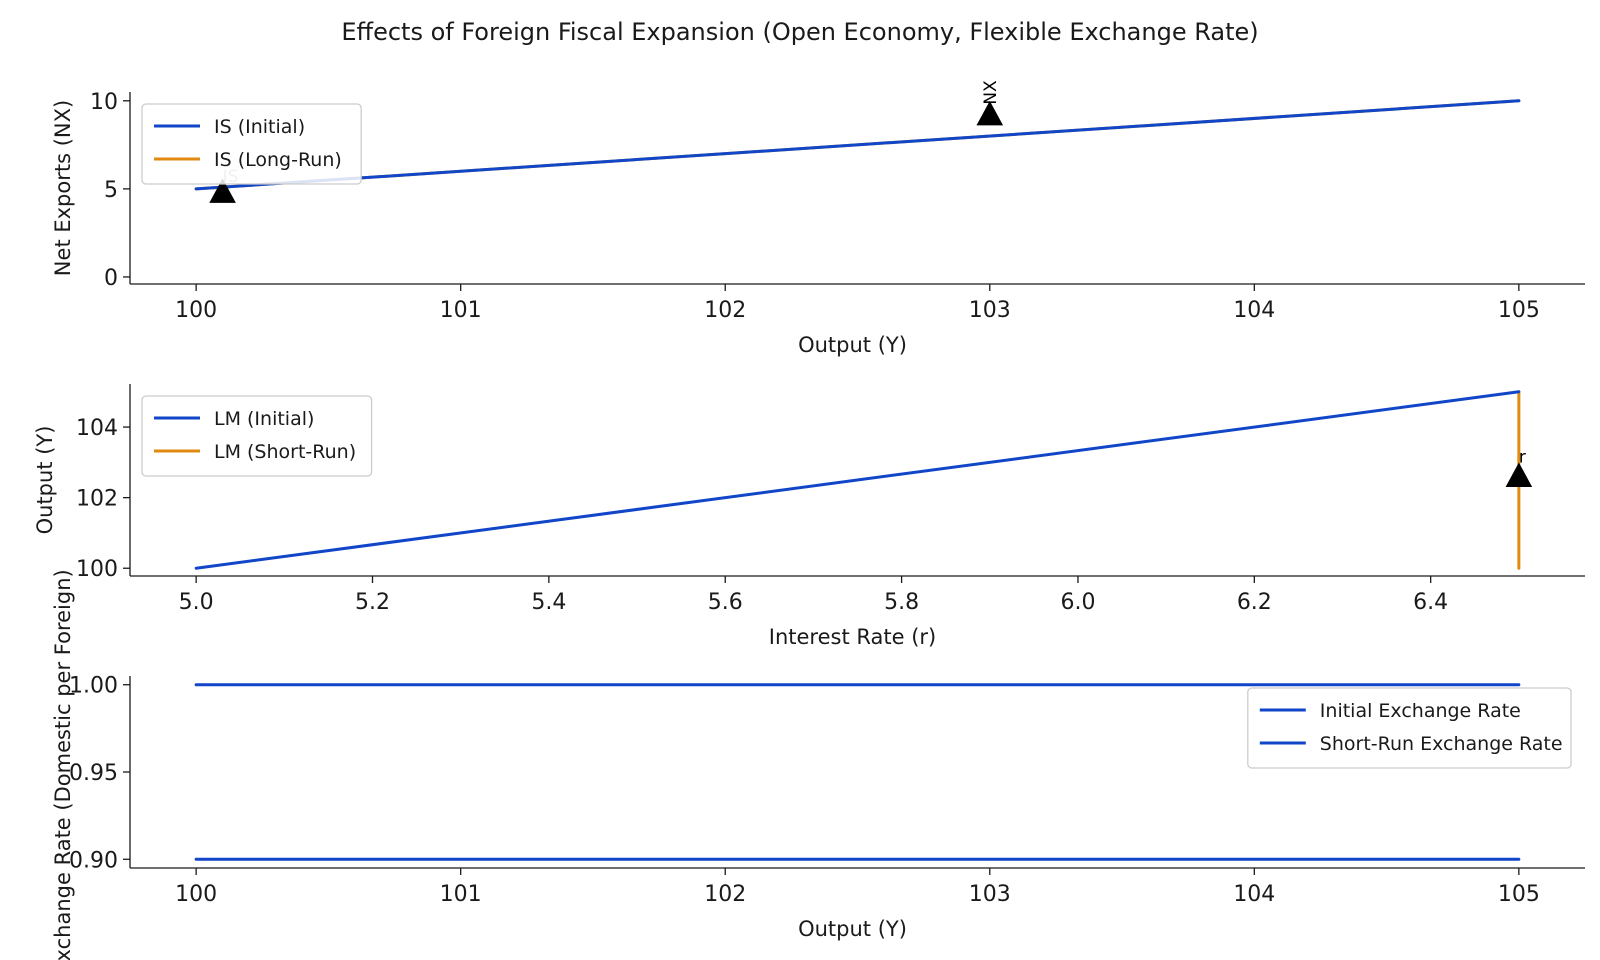  Describe the element at coordinates (264, 419) in the screenshot. I see `legend-label: LM (Initial)` at that location.